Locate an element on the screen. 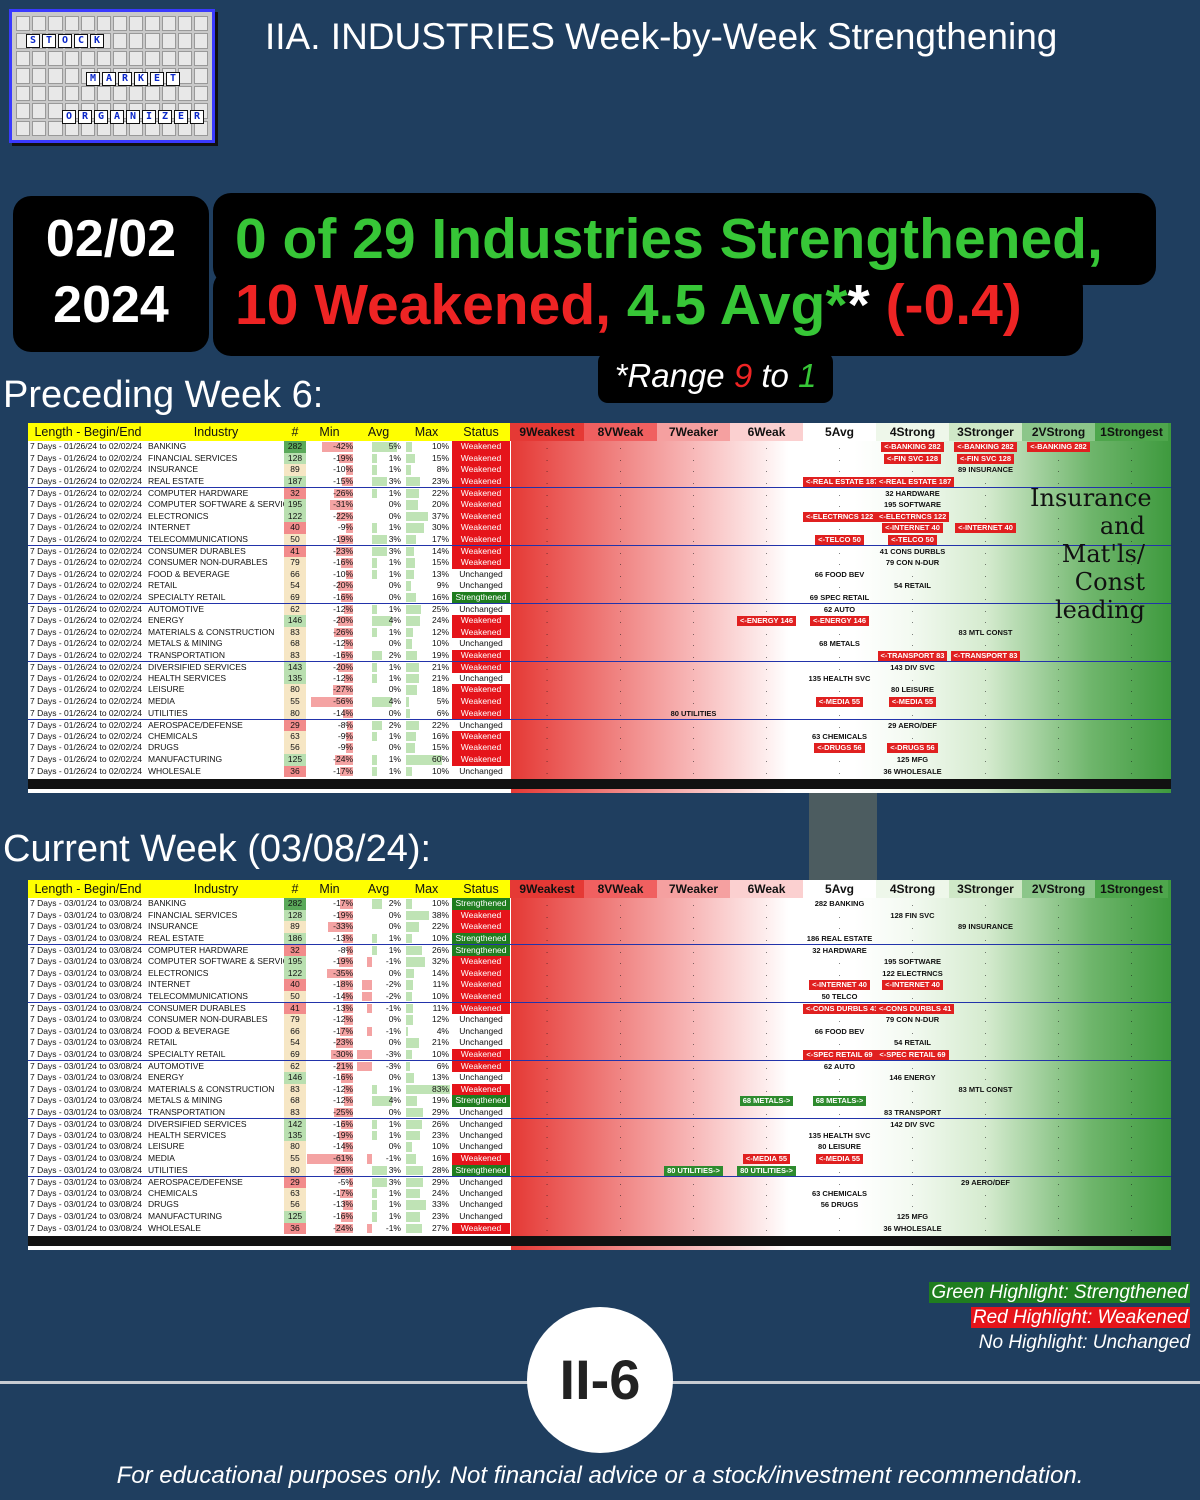  min-cell: -20% is located at coordinates (331, 667).